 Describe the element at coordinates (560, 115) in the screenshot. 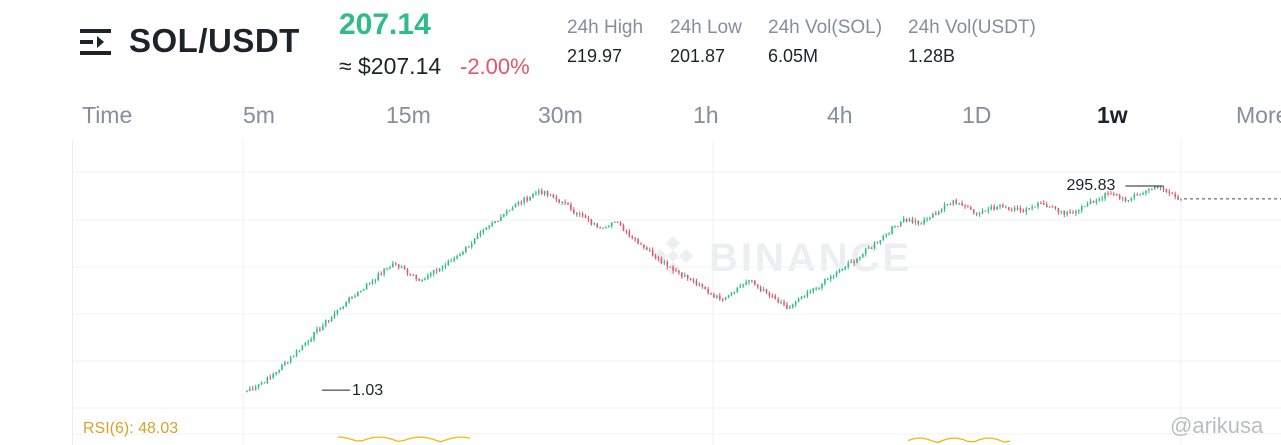

I see `tab-30m: 30m` at that location.